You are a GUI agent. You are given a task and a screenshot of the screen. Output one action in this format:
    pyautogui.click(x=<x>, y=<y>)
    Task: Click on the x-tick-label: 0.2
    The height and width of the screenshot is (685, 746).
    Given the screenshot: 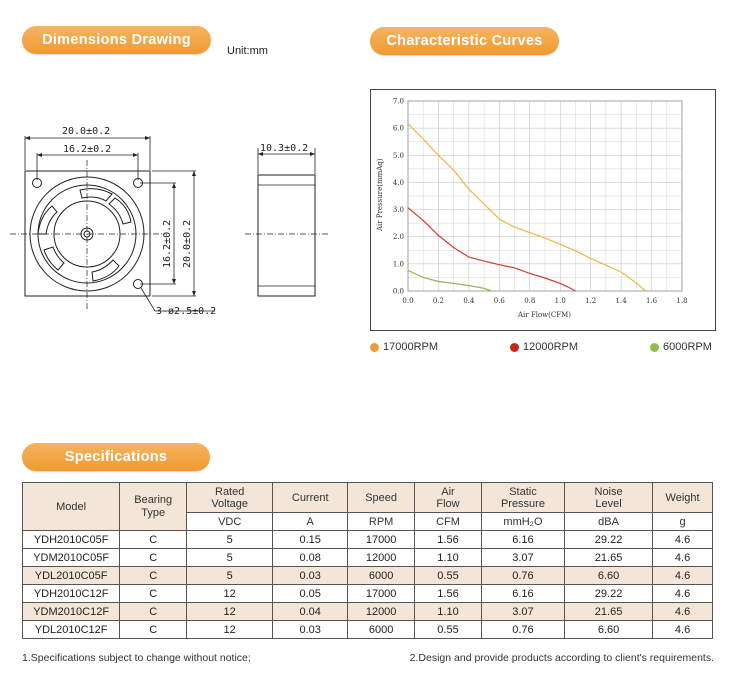 What is the action you would take?
    pyautogui.click(x=438, y=301)
    